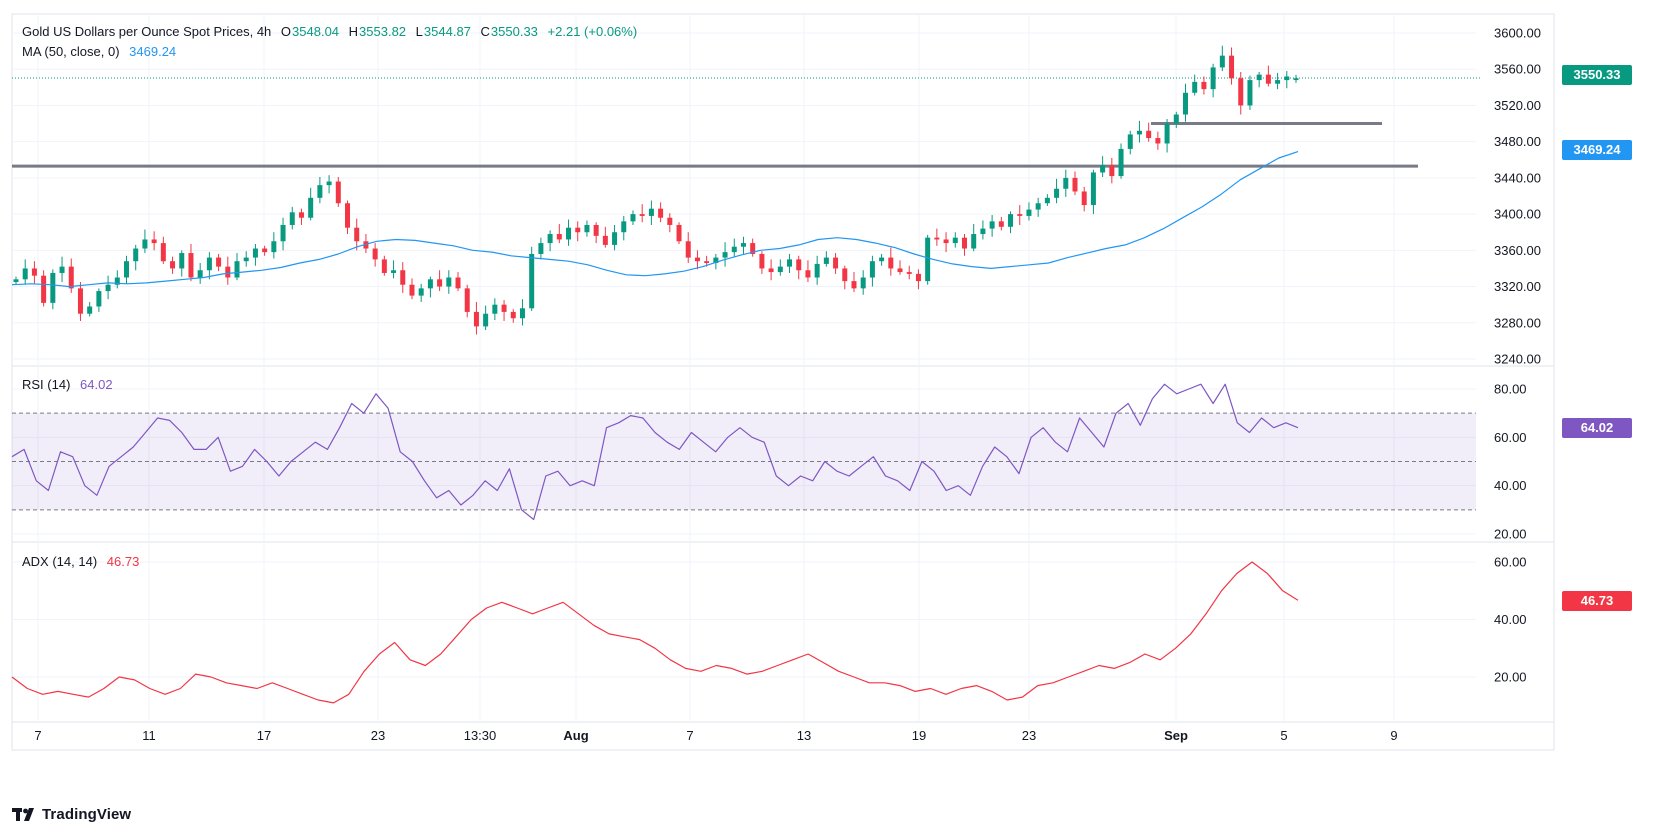 The width and height of the screenshot is (1656, 838). What do you see at coordinates (1517, 33) in the screenshot?
I see `price-axis-label: 3600.00` at bounding box center [1517, 33].